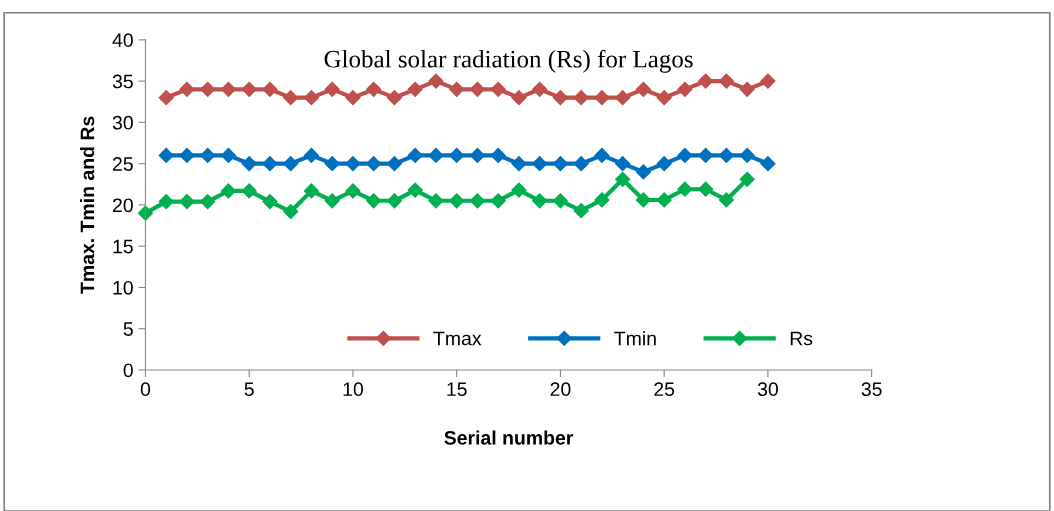  I want to click on x-tick-label: 5, so click(249, 389).